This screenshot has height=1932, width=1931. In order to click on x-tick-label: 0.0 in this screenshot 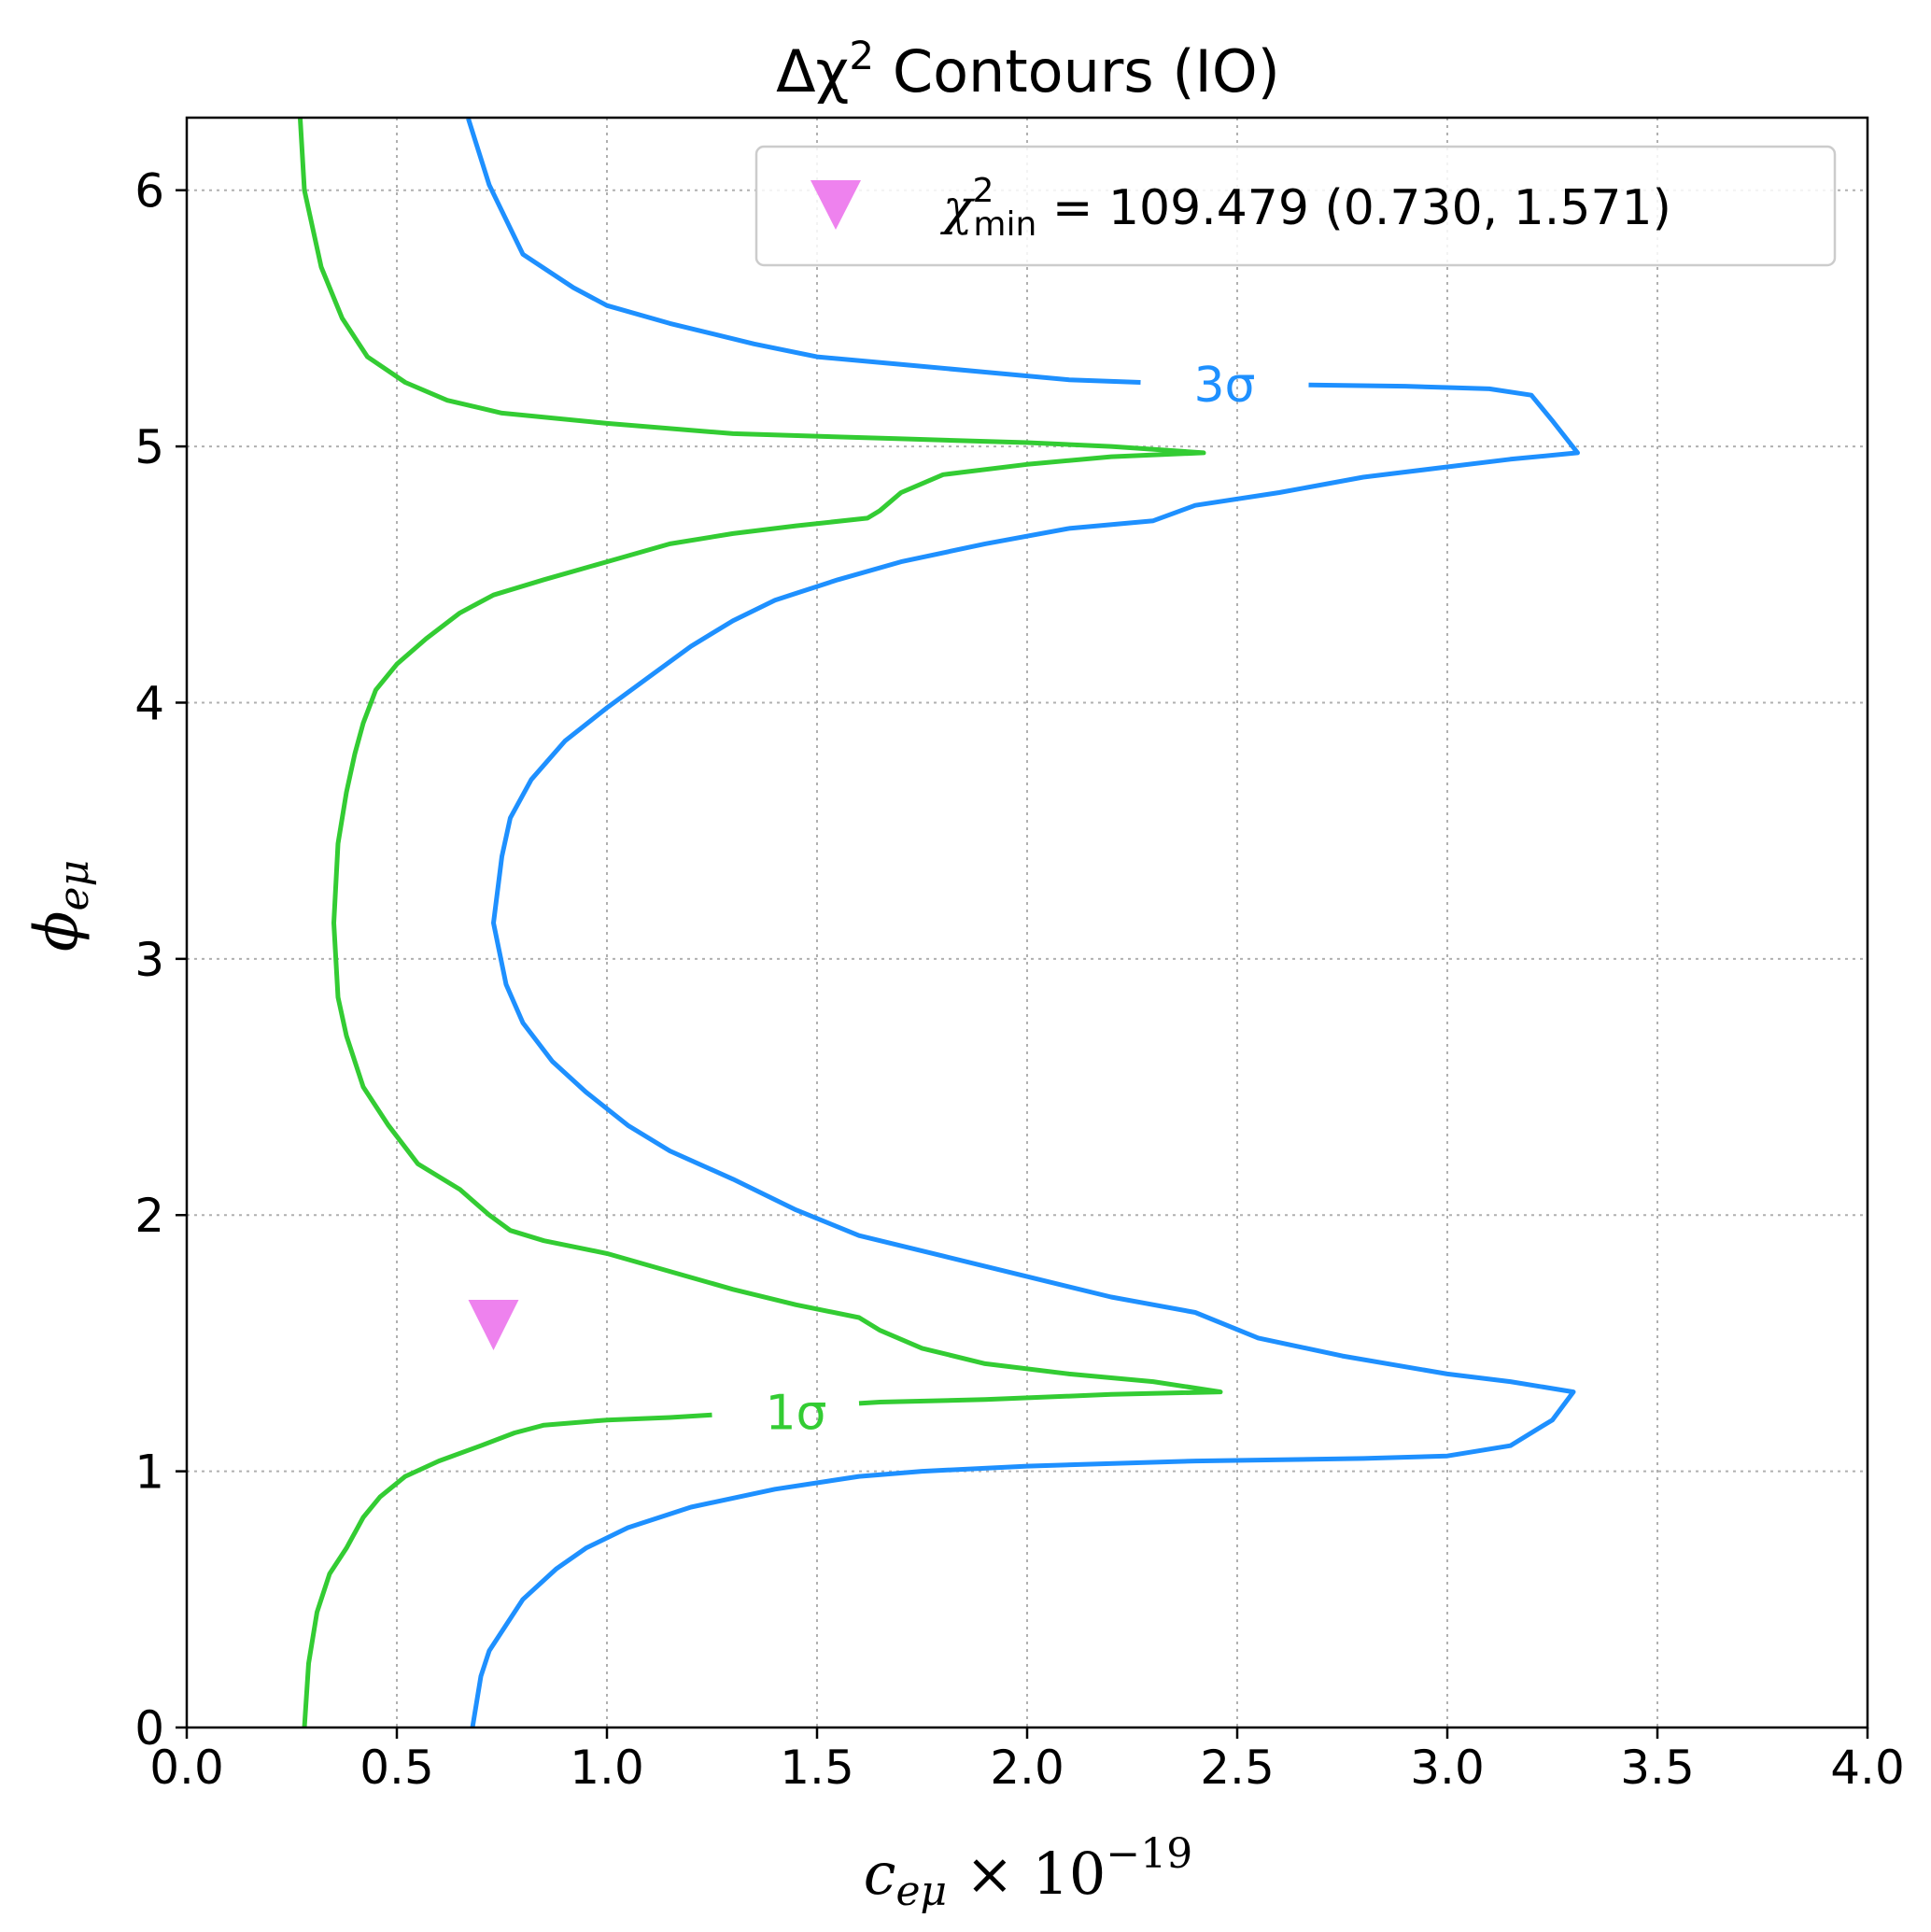, I will do `click(186, 1768)`.